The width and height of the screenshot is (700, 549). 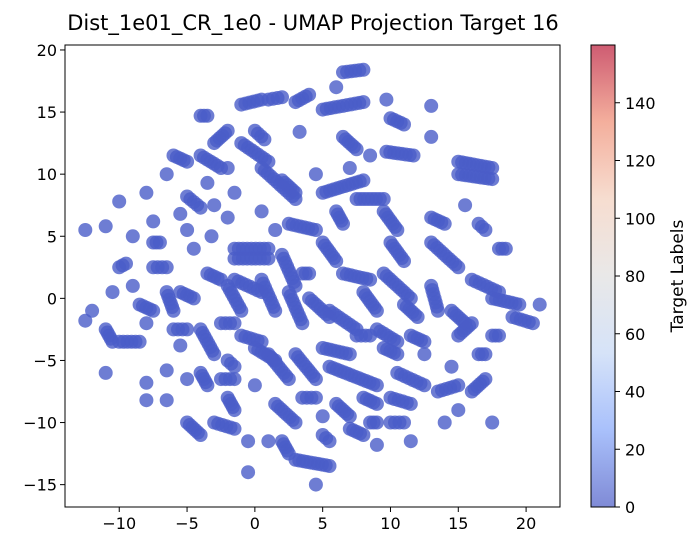 What do you see at coordinates (640, 161) in the screenshot?
I see `colorbar-tick-label: 120` at bounding box center [640, 161].